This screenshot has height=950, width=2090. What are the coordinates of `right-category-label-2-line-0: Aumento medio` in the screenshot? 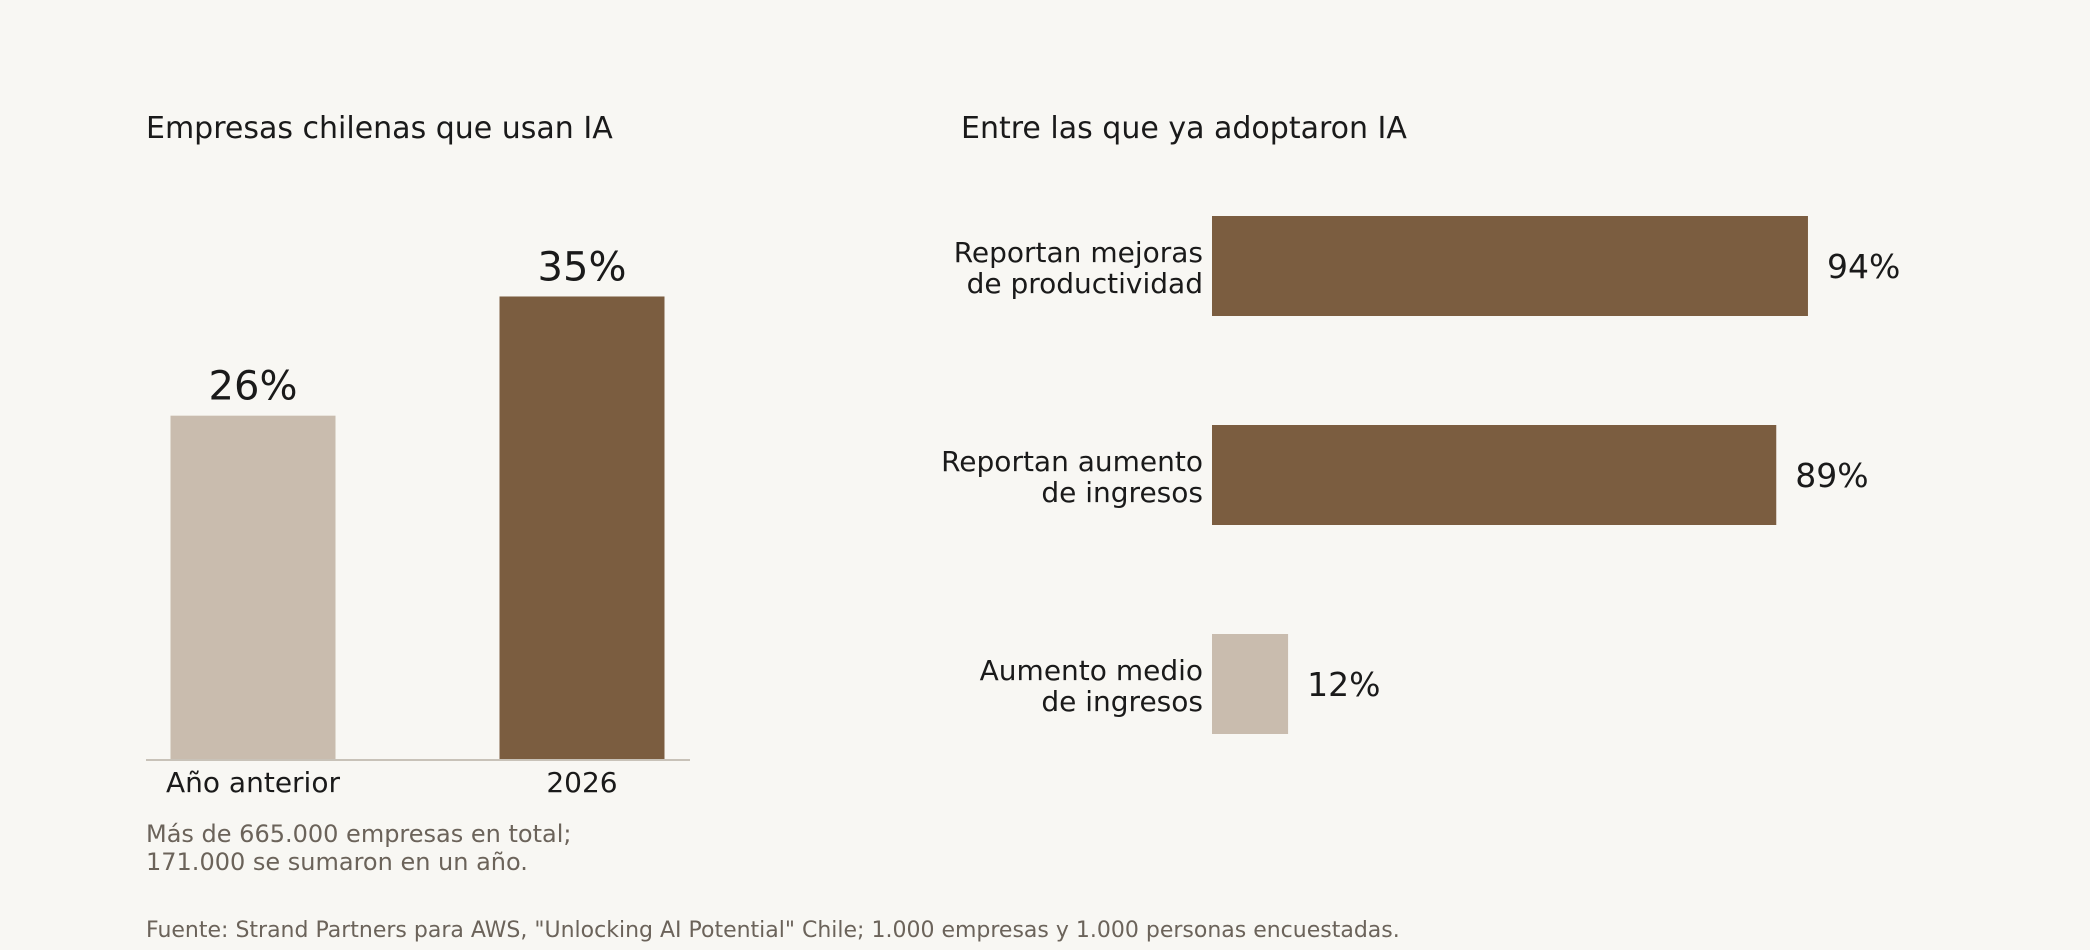 It's located at (1091, 670).